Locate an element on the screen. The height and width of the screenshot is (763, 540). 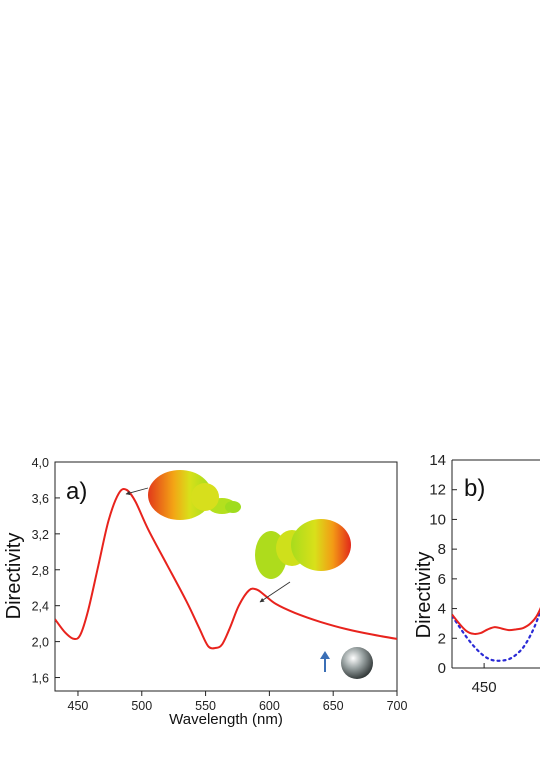
y-tick-label: 3,2 is located at coordinates (40, 535).